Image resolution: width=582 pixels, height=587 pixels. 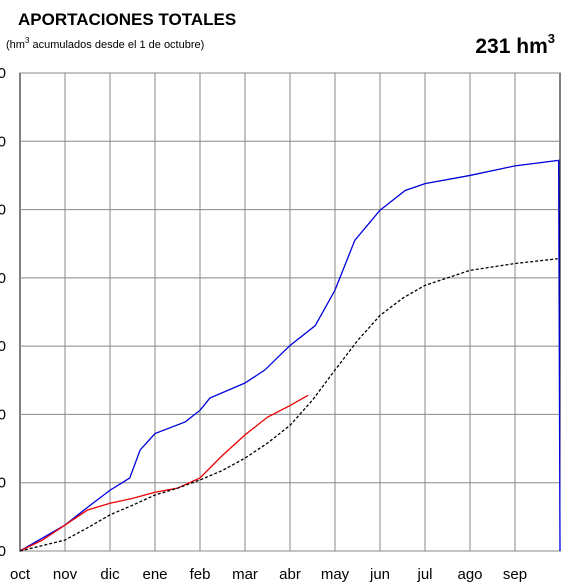 I want to click on x-tick-label: oct, so click(x=20, y=574).